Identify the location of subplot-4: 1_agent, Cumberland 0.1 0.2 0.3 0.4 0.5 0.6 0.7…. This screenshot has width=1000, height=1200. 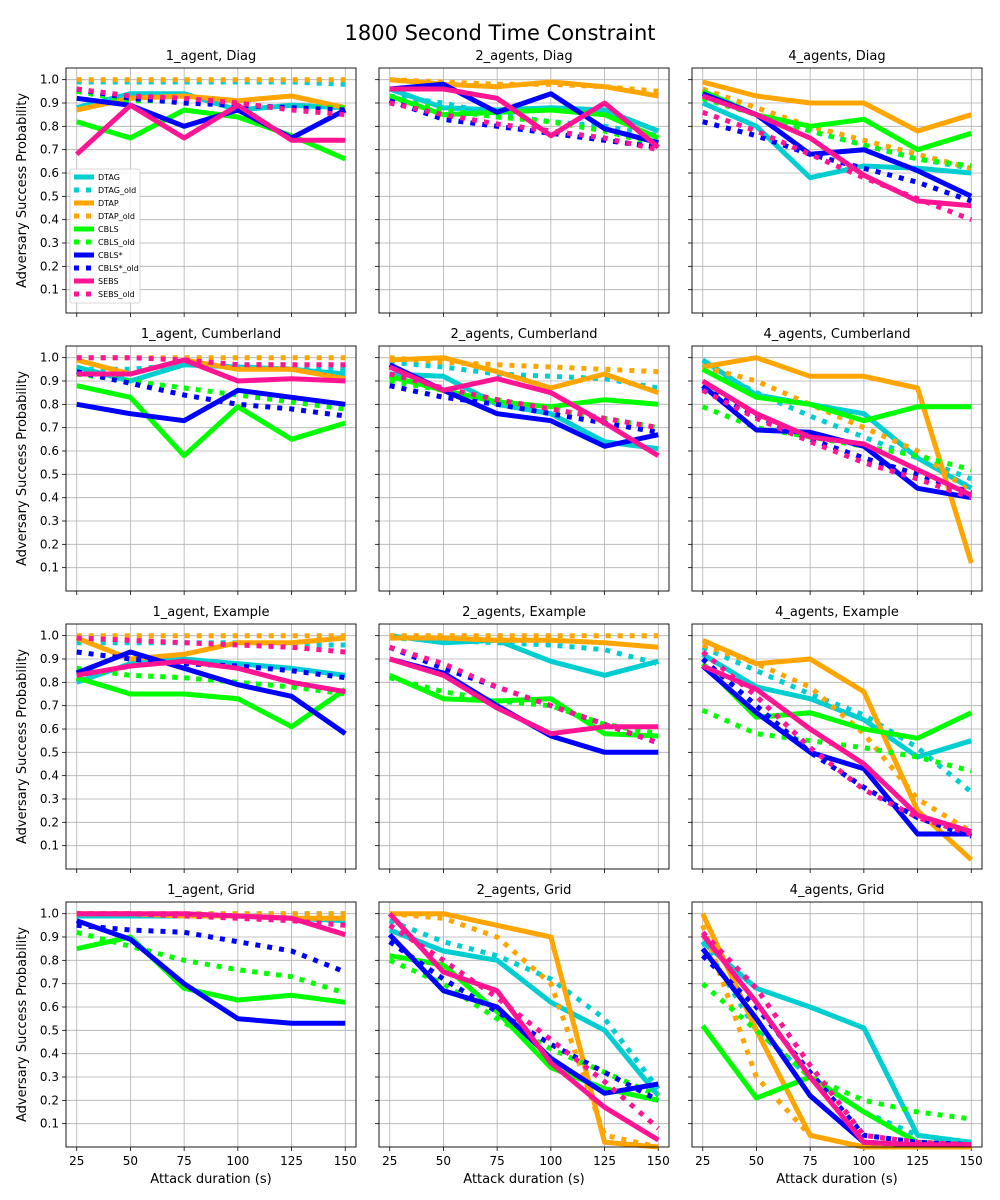
(186, 461).